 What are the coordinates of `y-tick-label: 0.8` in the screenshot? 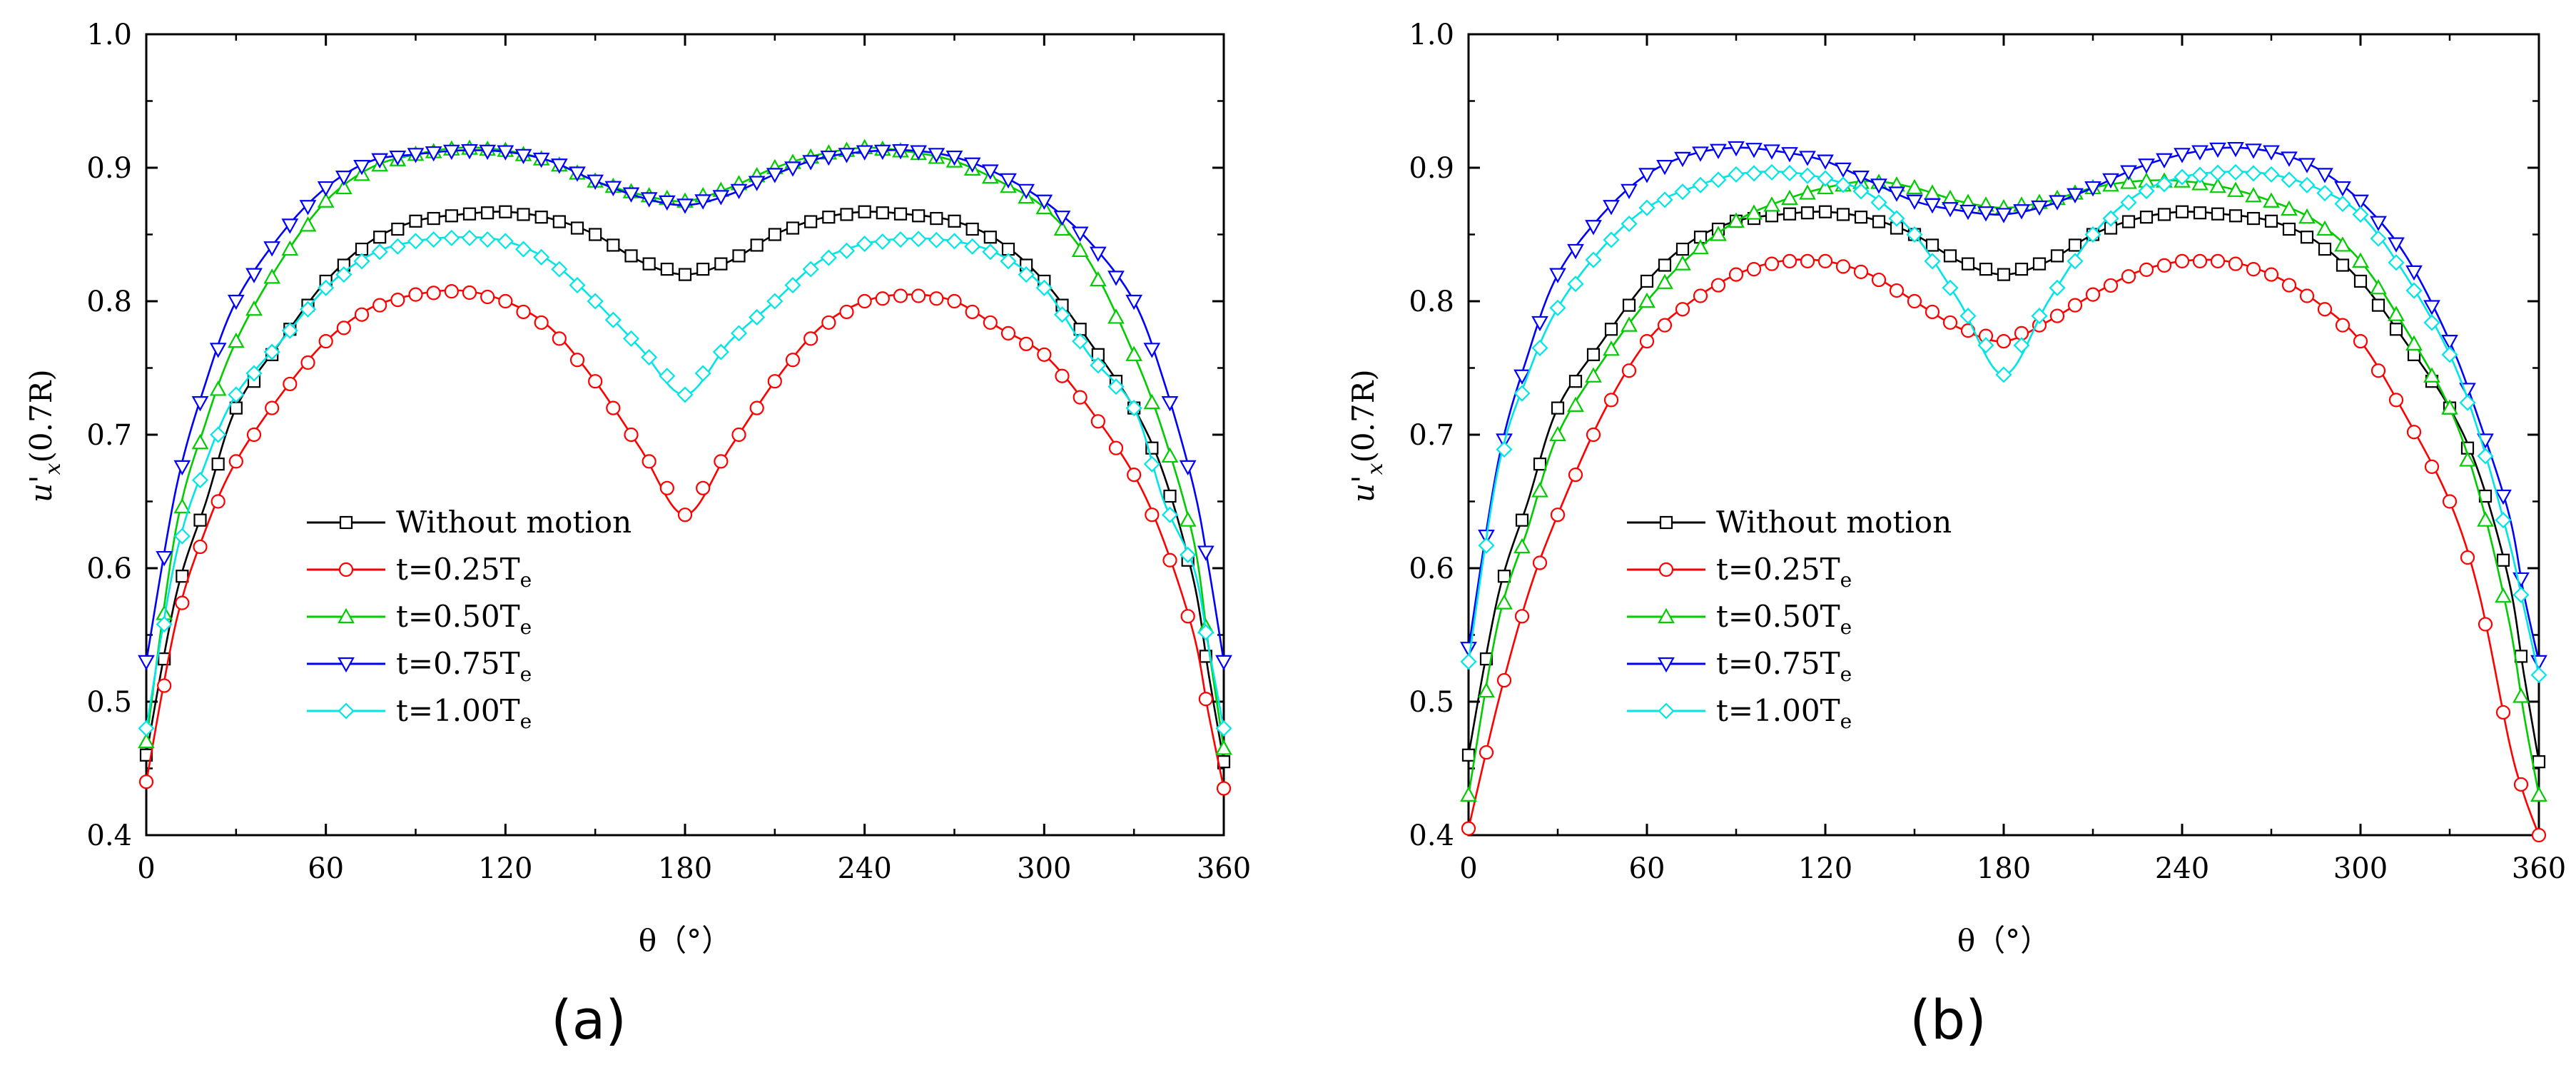 It's located at (1431, 302).